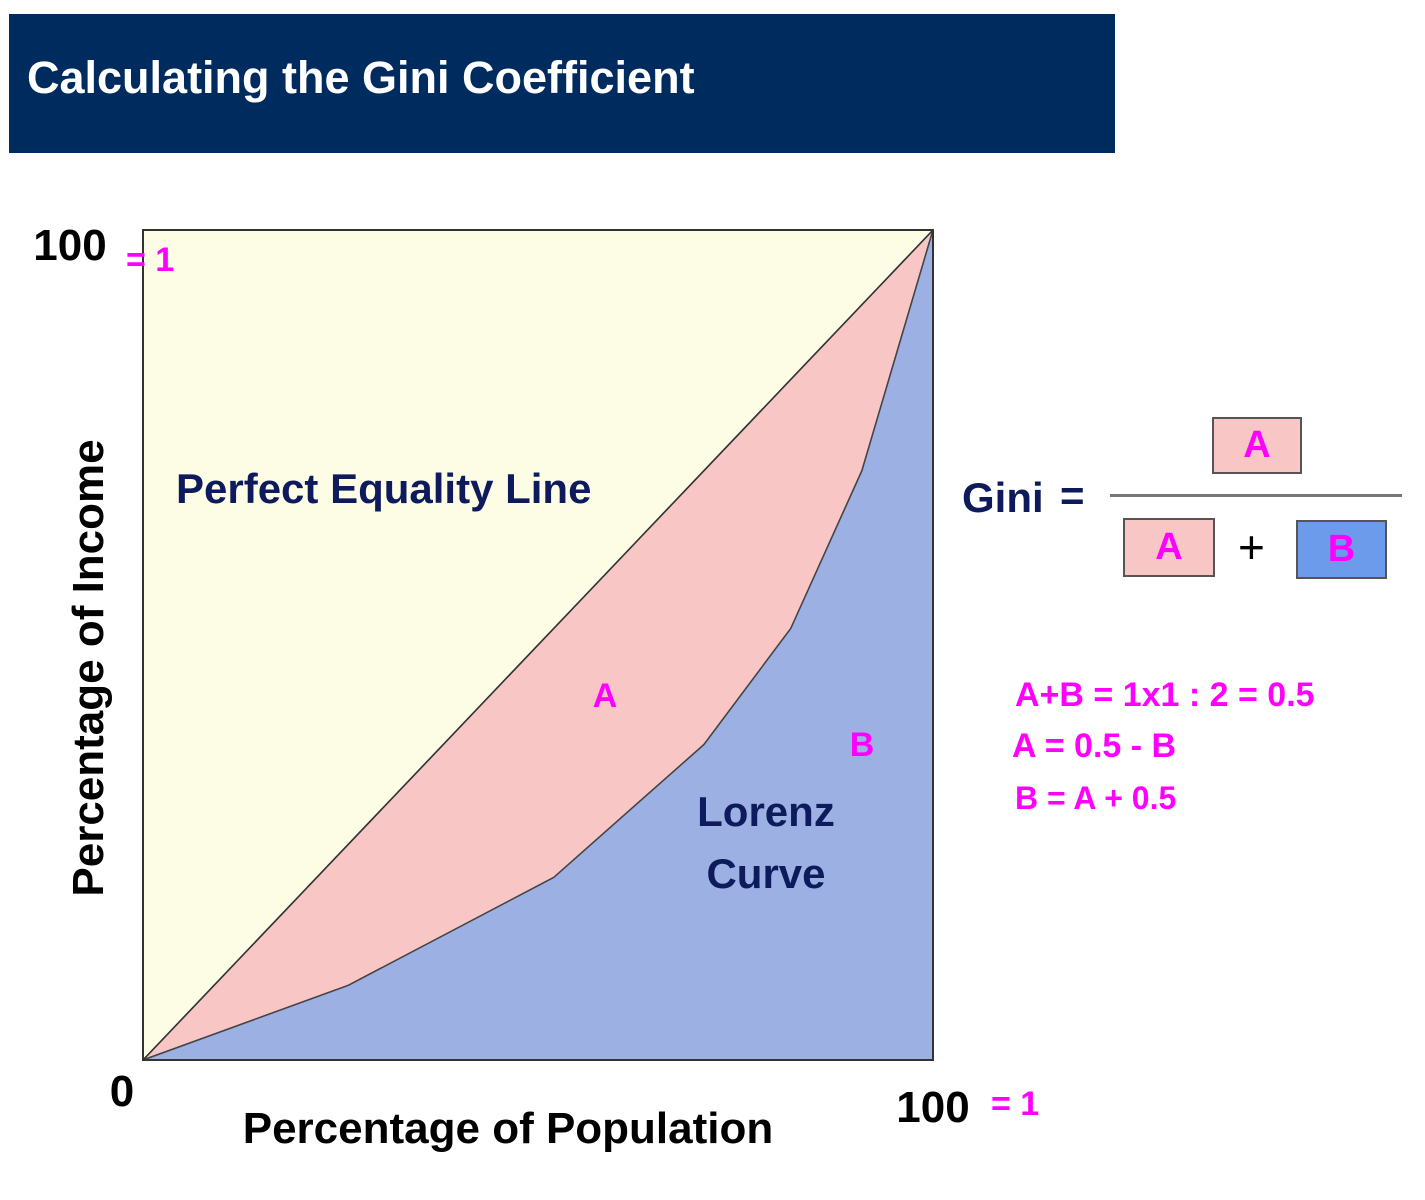 The image size is (1425, 1200). I want to click on y-max-label: 100, so click(69, 245).